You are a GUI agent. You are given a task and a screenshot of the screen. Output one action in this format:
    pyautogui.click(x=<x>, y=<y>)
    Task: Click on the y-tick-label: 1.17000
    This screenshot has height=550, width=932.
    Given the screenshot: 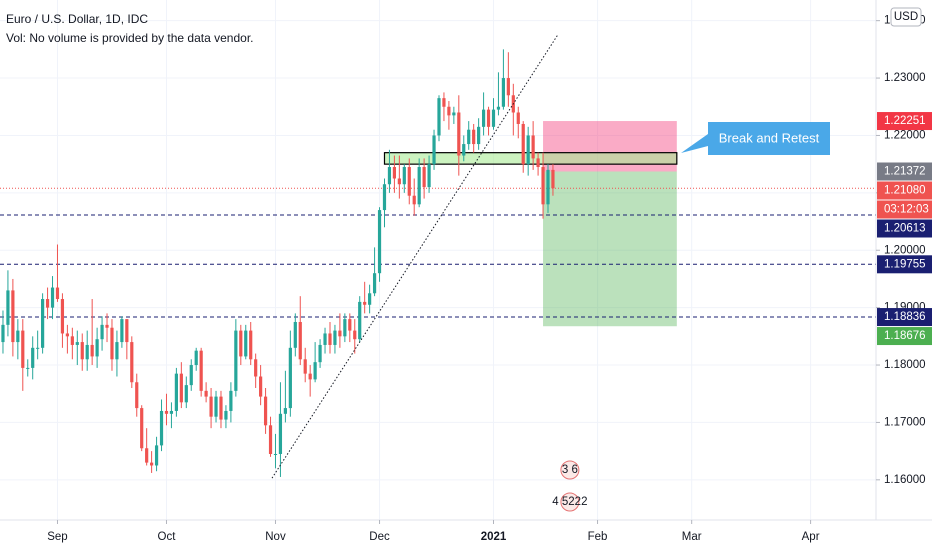 What is the action you would take?
    pyautogui.click(x=905, y=422)
    